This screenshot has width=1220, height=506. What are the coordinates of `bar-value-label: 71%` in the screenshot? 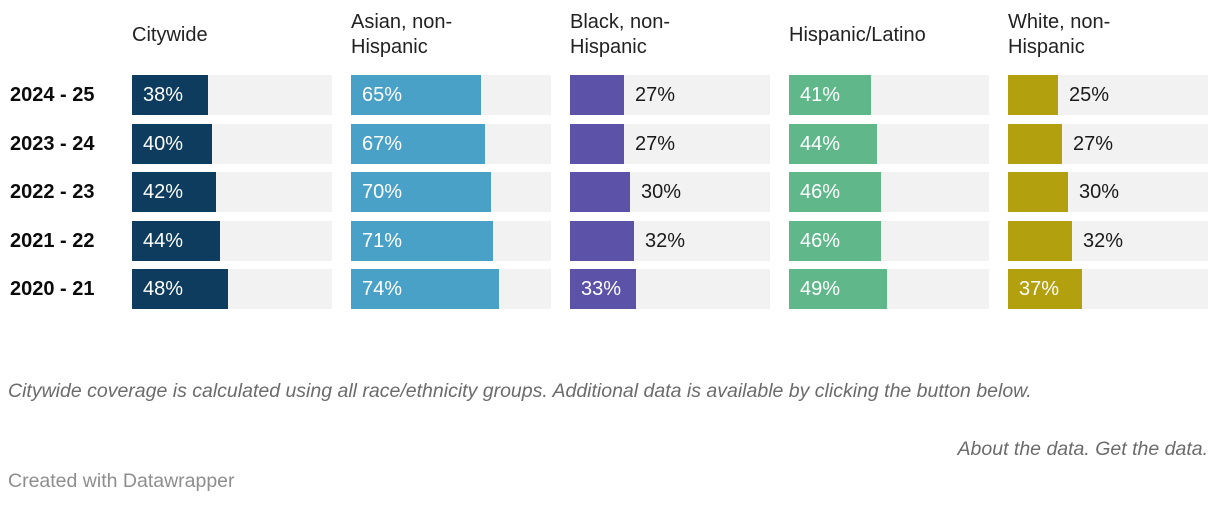 It's located at (382, 240).